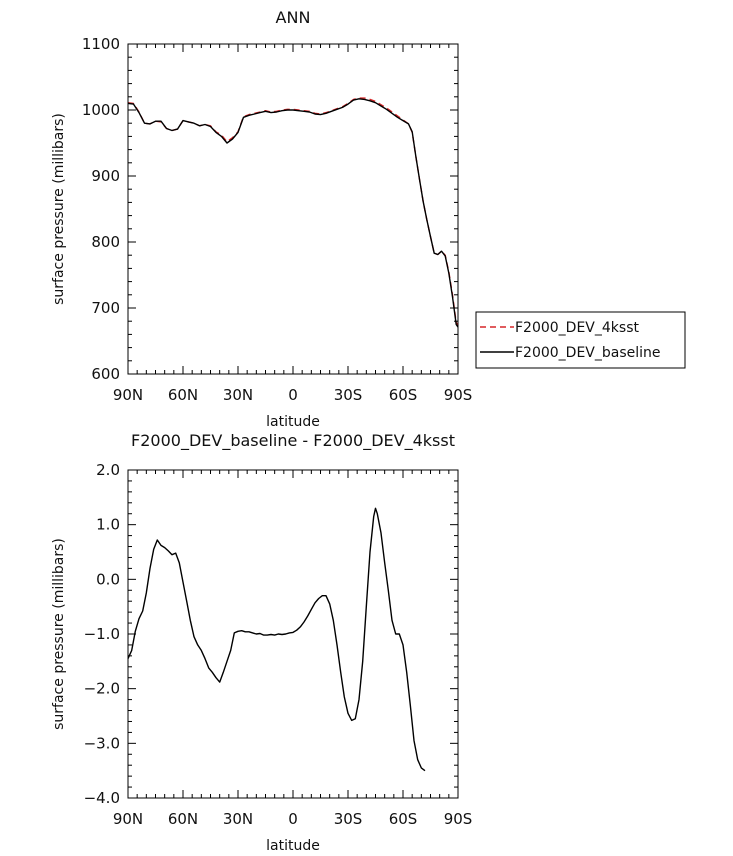  What do you see at coordinates (108, 579) in the screenshot?
I see `bottom-y-tick-label: 0.0` at bounding box center [108, 579].